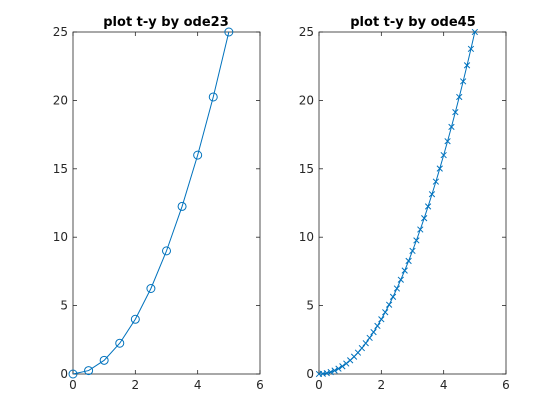 This screenshot has width=560, height=420. Describe the element at coordinates (166, 22) in the screenshot. I see `chart-title: plot t-y by ode23` at that location.